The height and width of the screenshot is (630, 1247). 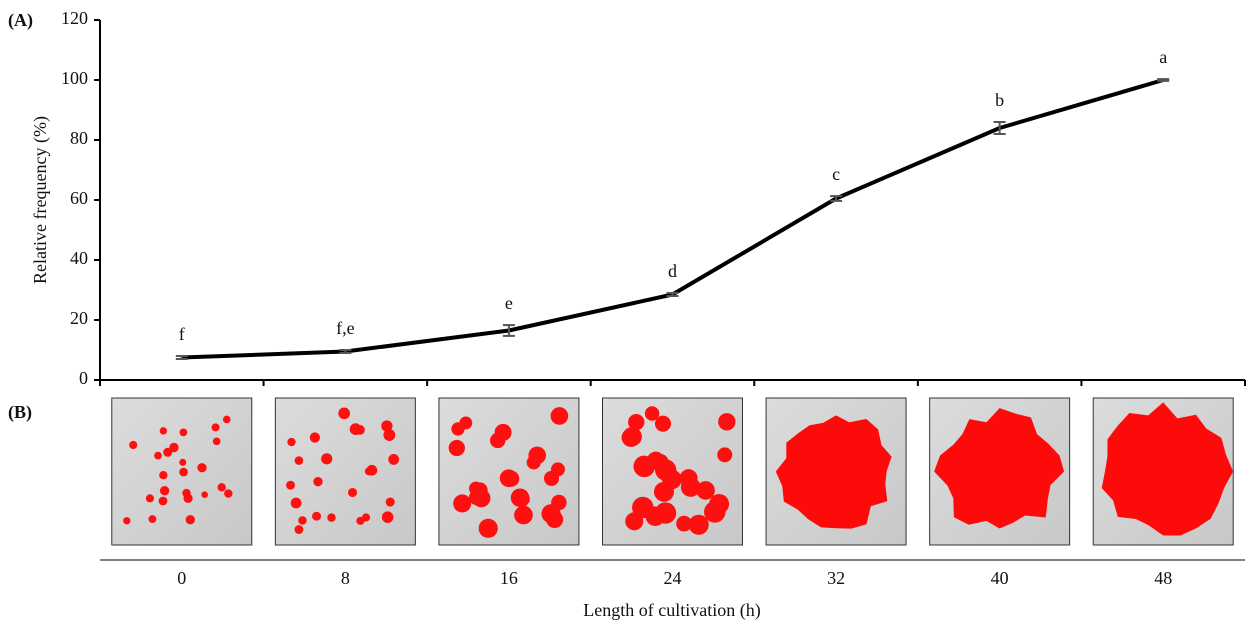 What do you see at coordinates (83, 378) in the screenshot?
I see `y-tick-label: 0` at bounding box center [83, 378].